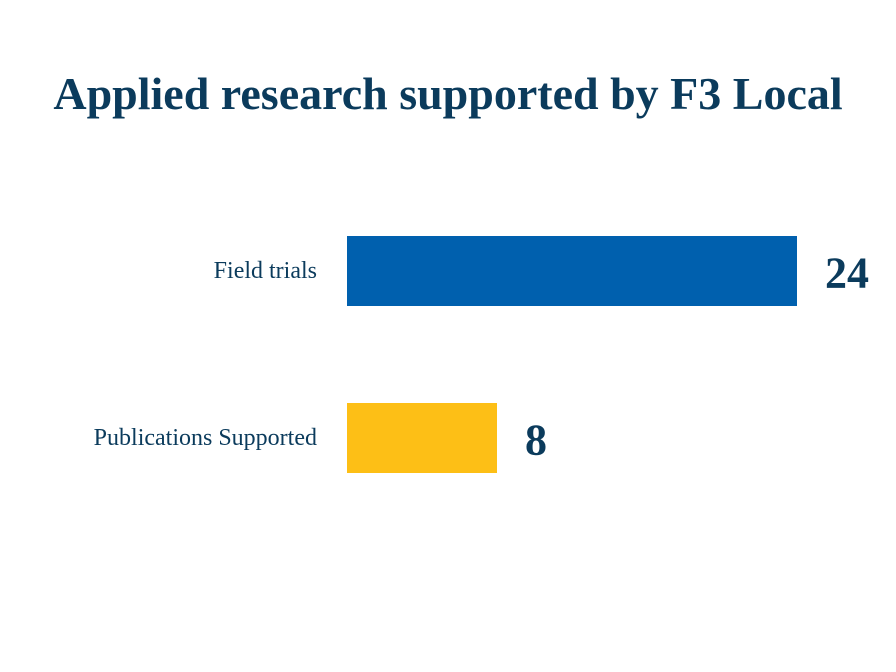 The width and height of the screenshot is (896, 672). Describe the element at coordinates (536, 440) in the screenshot. I see `value-label: 8` at that location.